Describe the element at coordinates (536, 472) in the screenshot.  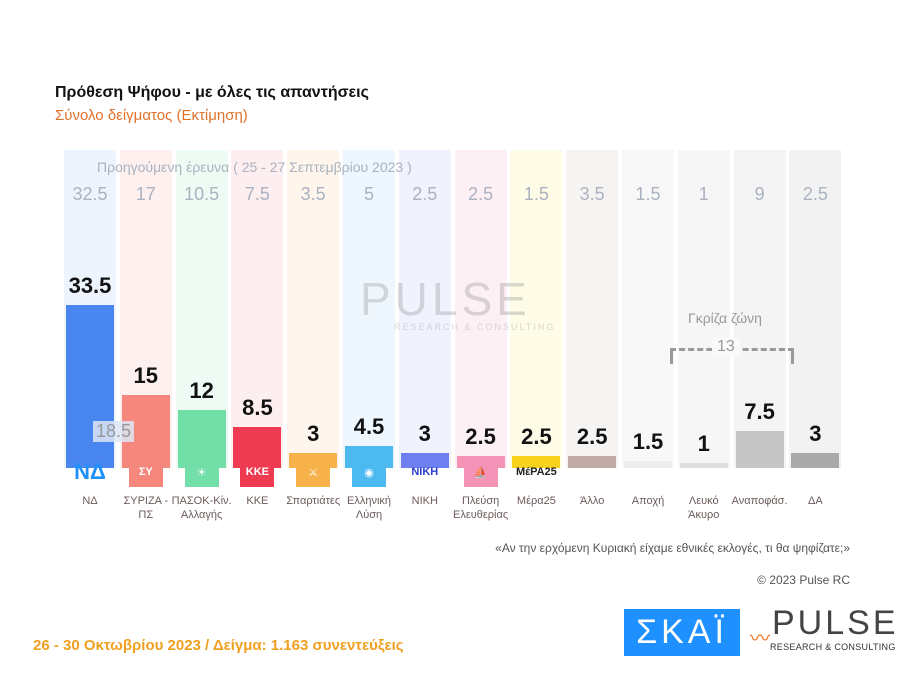
I see `party-logo-icon: ΜέΡΑ25` at that location.